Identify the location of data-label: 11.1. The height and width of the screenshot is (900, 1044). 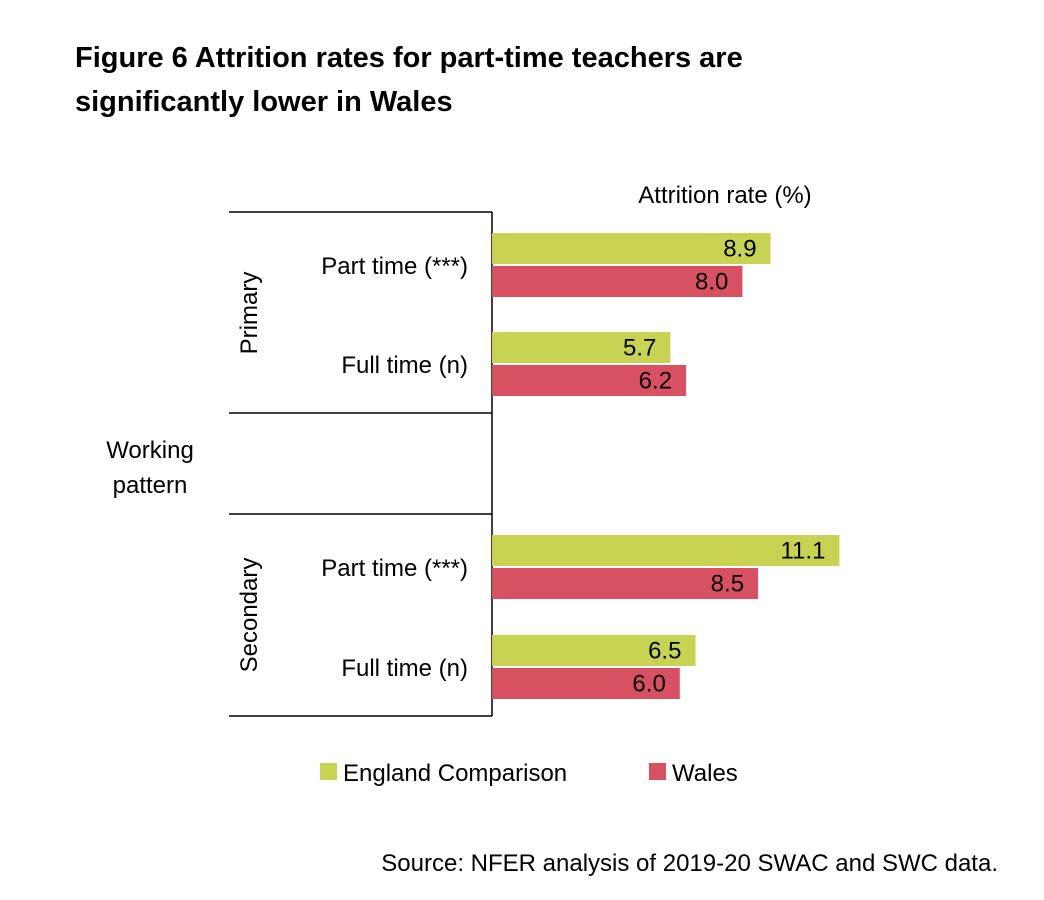
(802, 551).